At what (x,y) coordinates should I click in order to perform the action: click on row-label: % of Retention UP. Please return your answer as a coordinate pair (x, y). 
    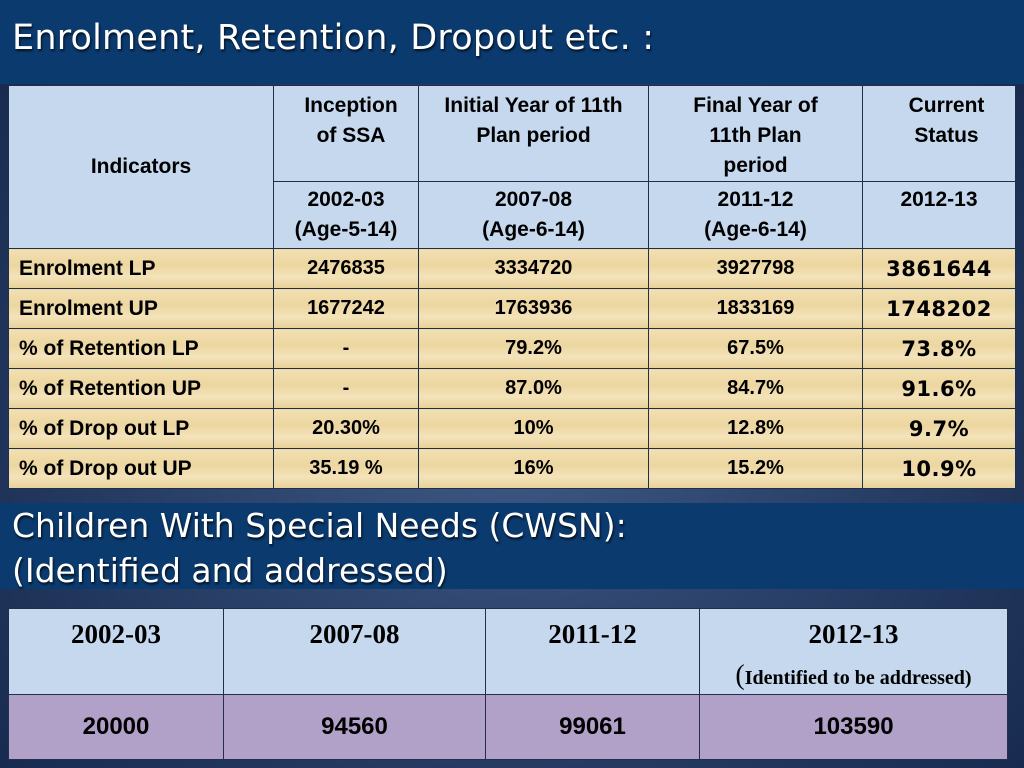
    Looking at the image, I should click on (141, 388).